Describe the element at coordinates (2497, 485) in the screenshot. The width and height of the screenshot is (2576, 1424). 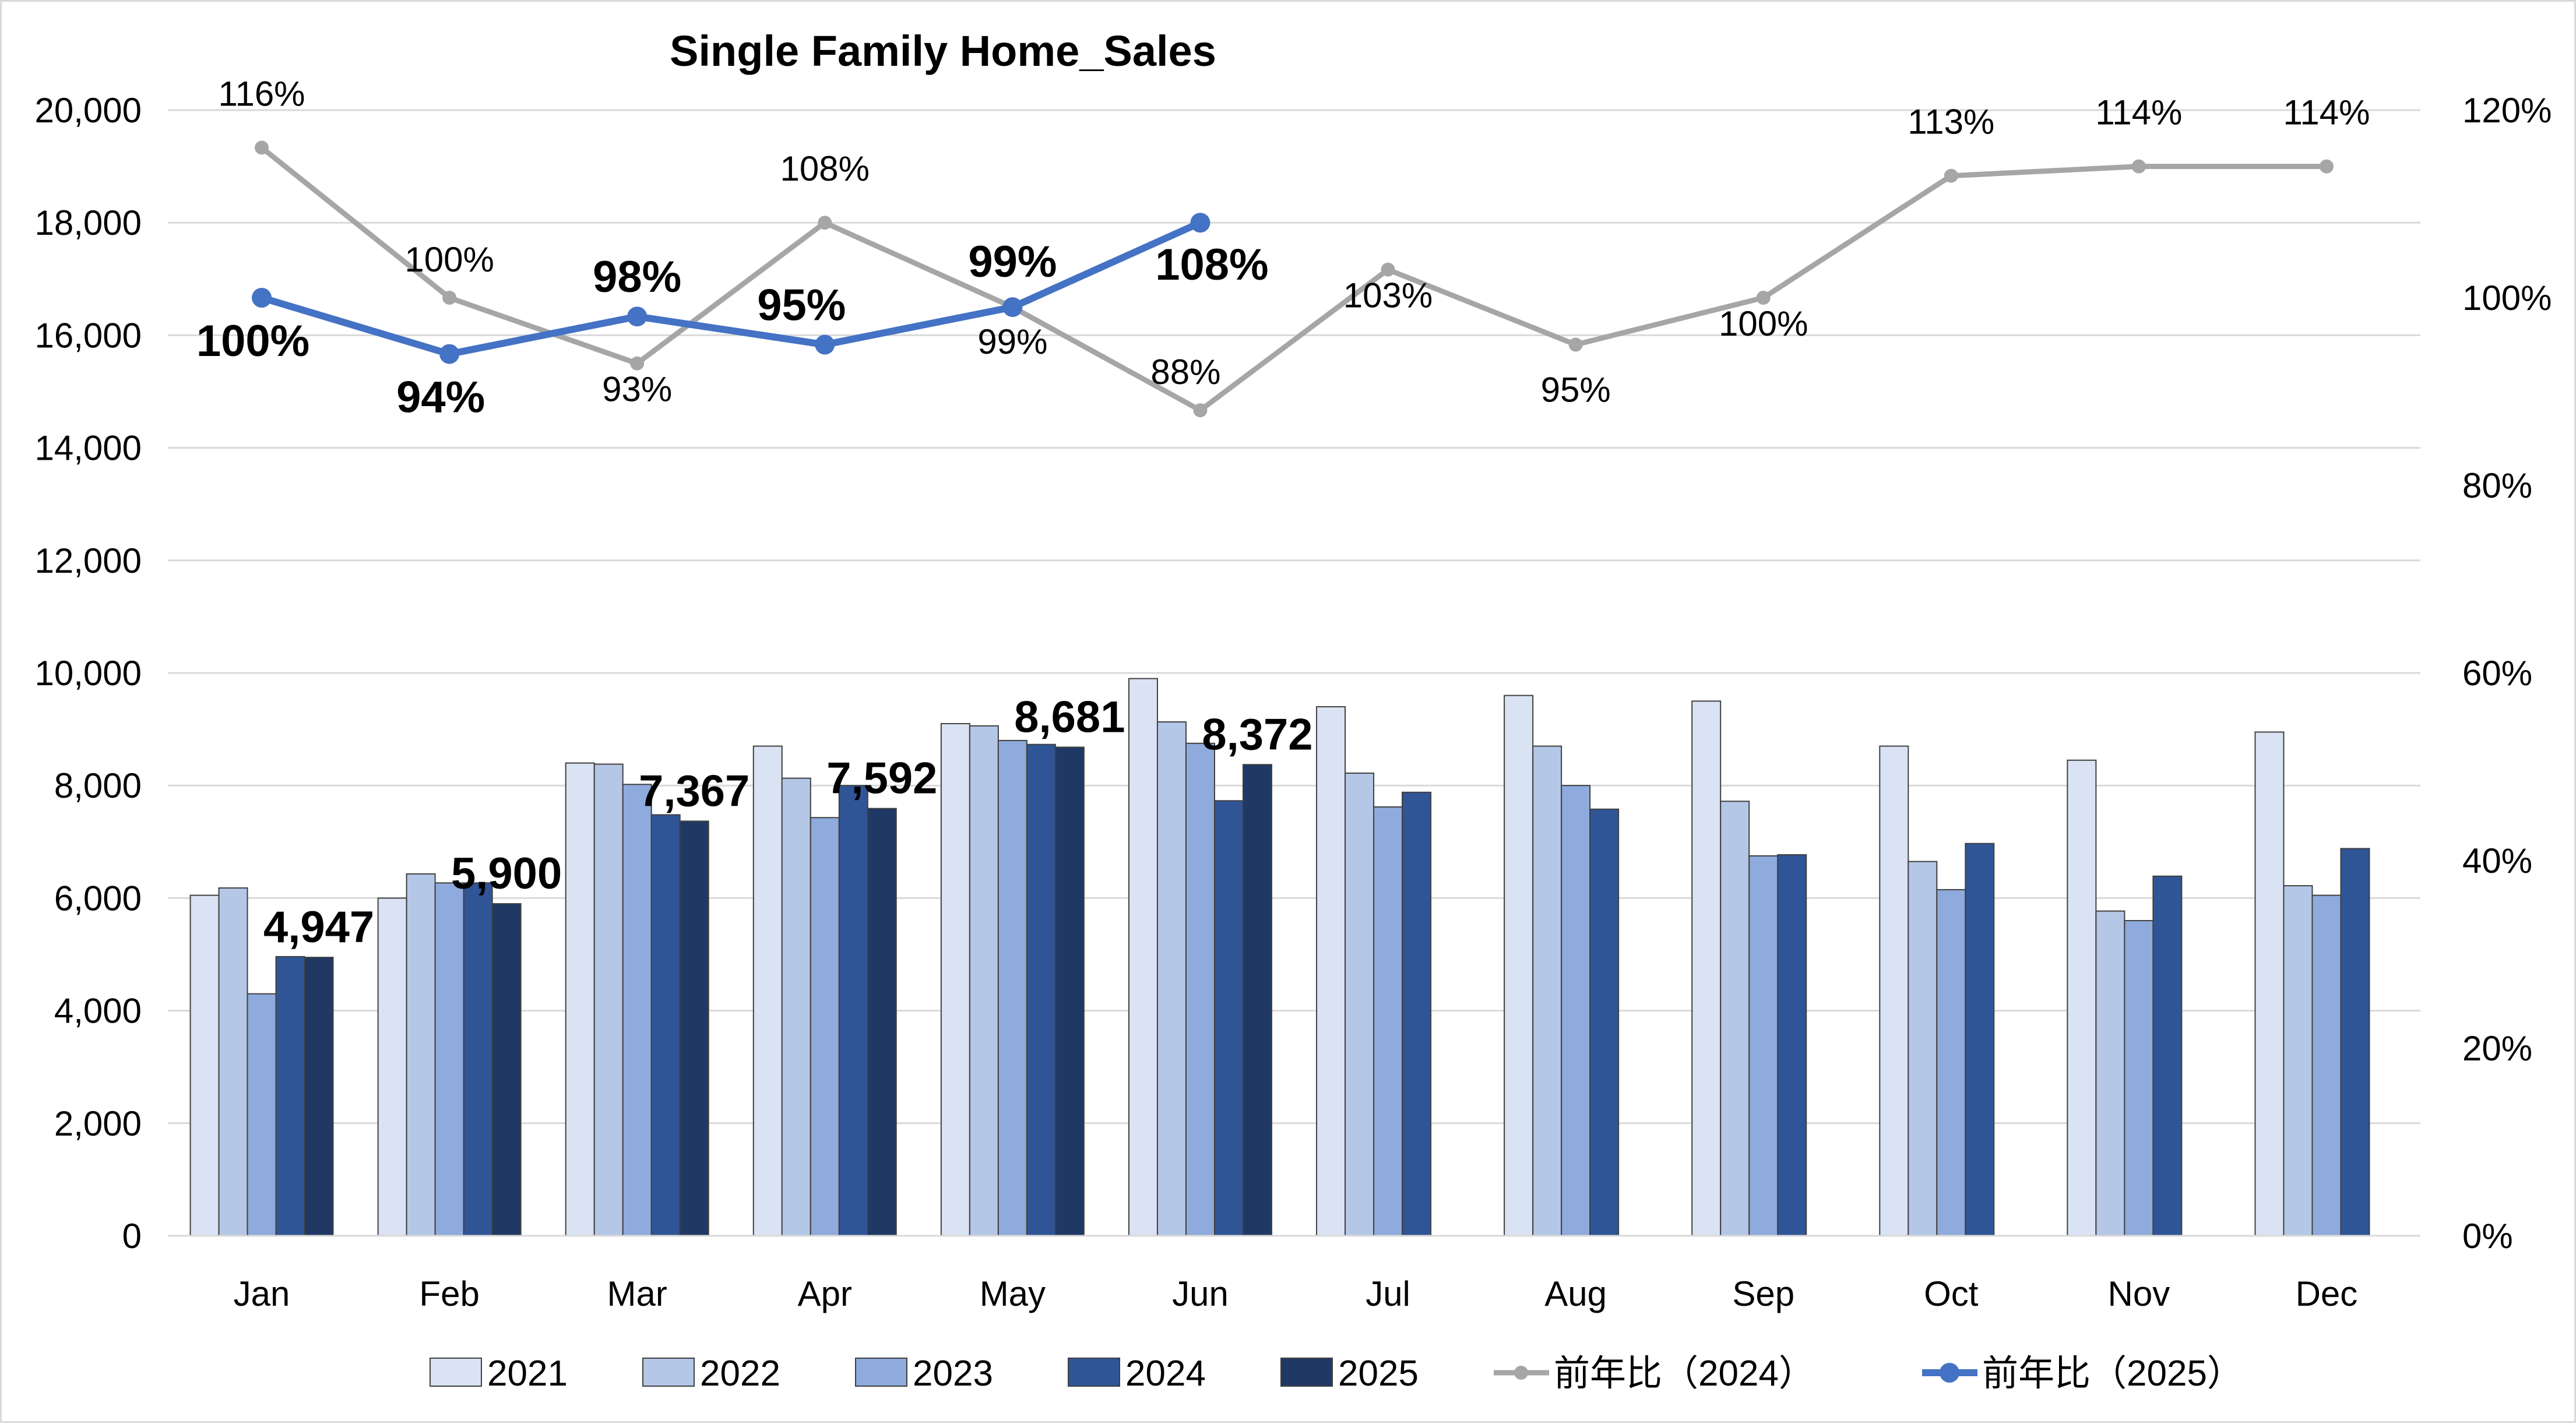
I see `right-tick-label: 80%` at that location.